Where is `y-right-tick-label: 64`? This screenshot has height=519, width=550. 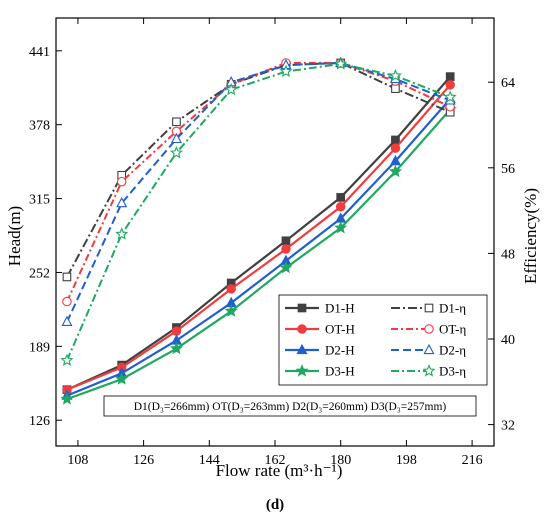
y-right-tick-label: 64 is located at coordinates (508, 83).